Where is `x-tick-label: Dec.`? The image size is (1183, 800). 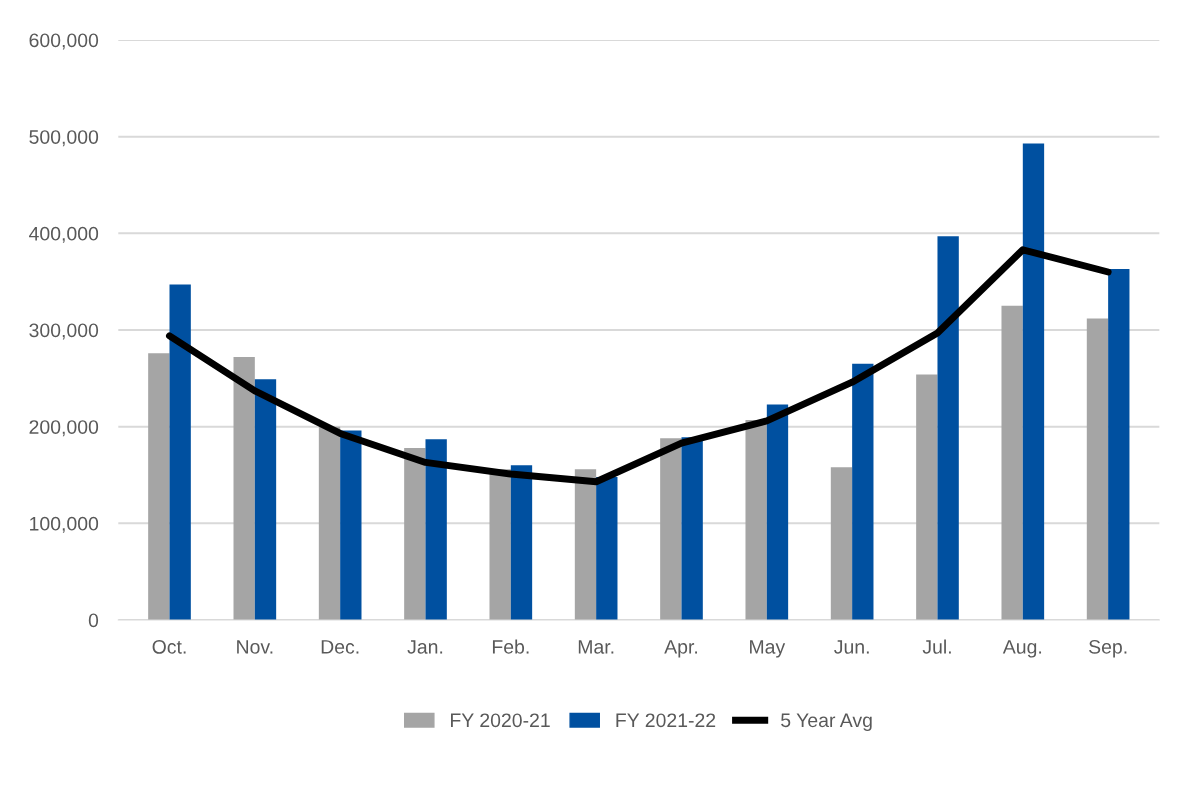 x-tick-label: Dec. is located at coordinates (340, 647).